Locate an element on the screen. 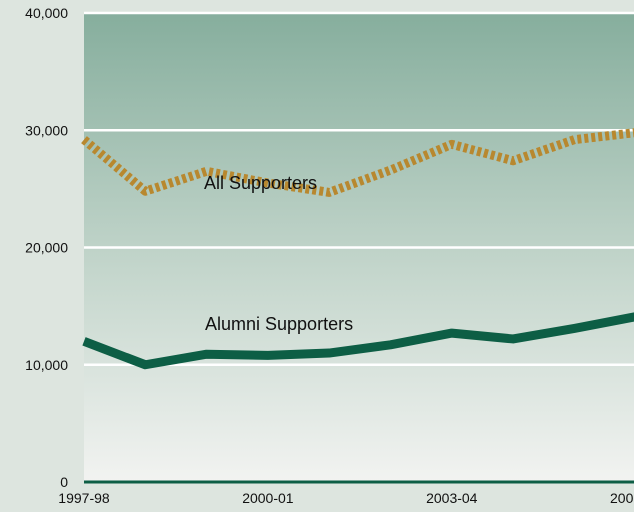 This screenshot has width=634, height=512. x-axis-ticks: 1997-98 2000-01 2003-04 2006-07 is located at coordinates (346, 498).